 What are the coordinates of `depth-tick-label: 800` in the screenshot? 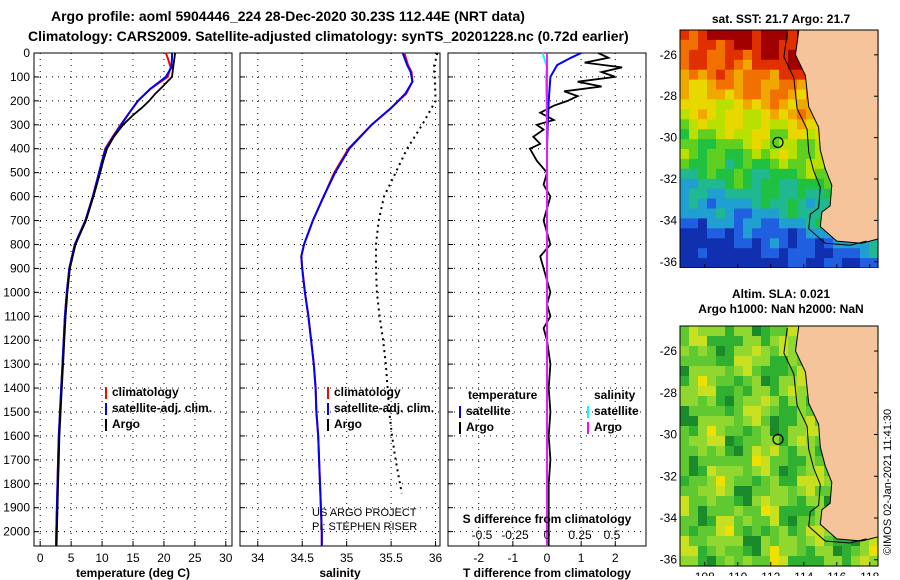 It's located at (20, 244).